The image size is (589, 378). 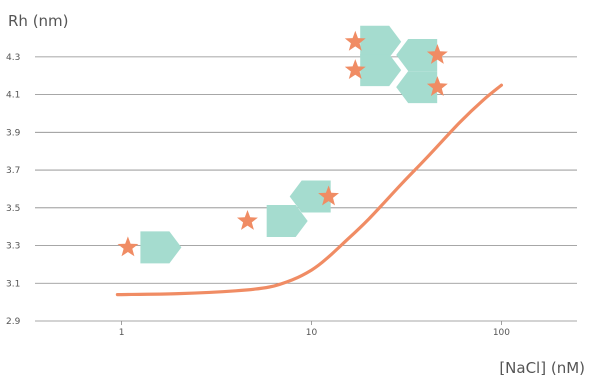 I want to click on y-tick-label: 2.9, so click(x=13, y=322).